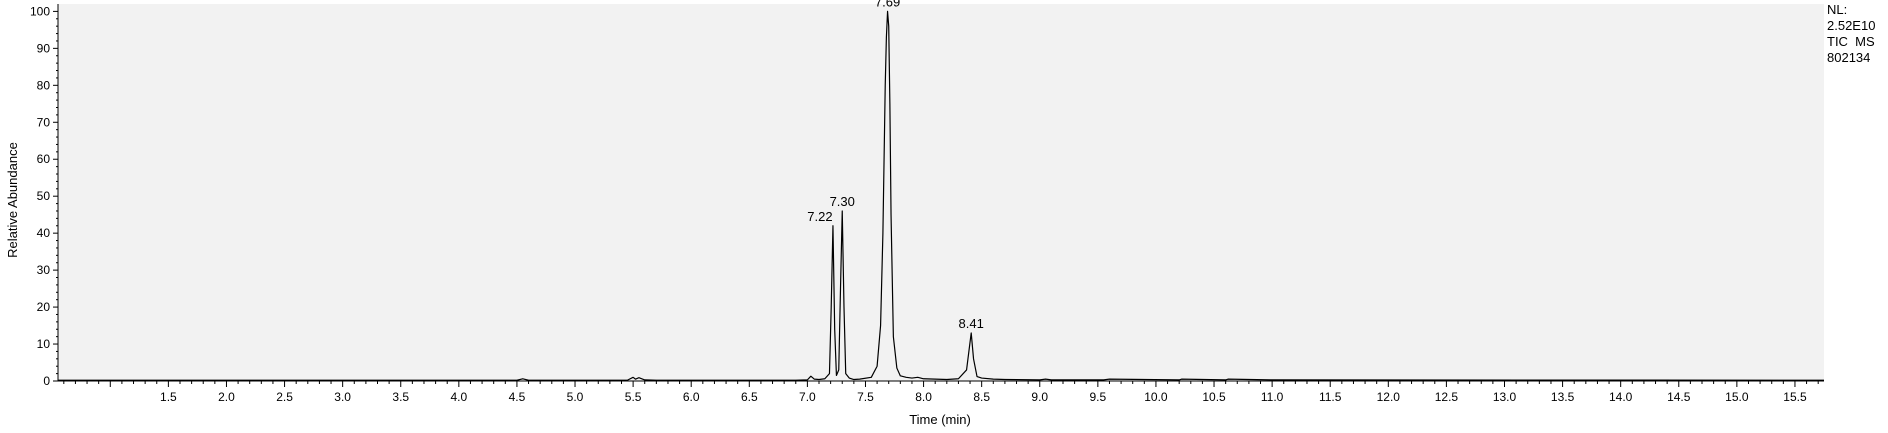 The height and width of the screenshot is (433, 1888). I want to click on file-id: 802134, so click(1849, 57).